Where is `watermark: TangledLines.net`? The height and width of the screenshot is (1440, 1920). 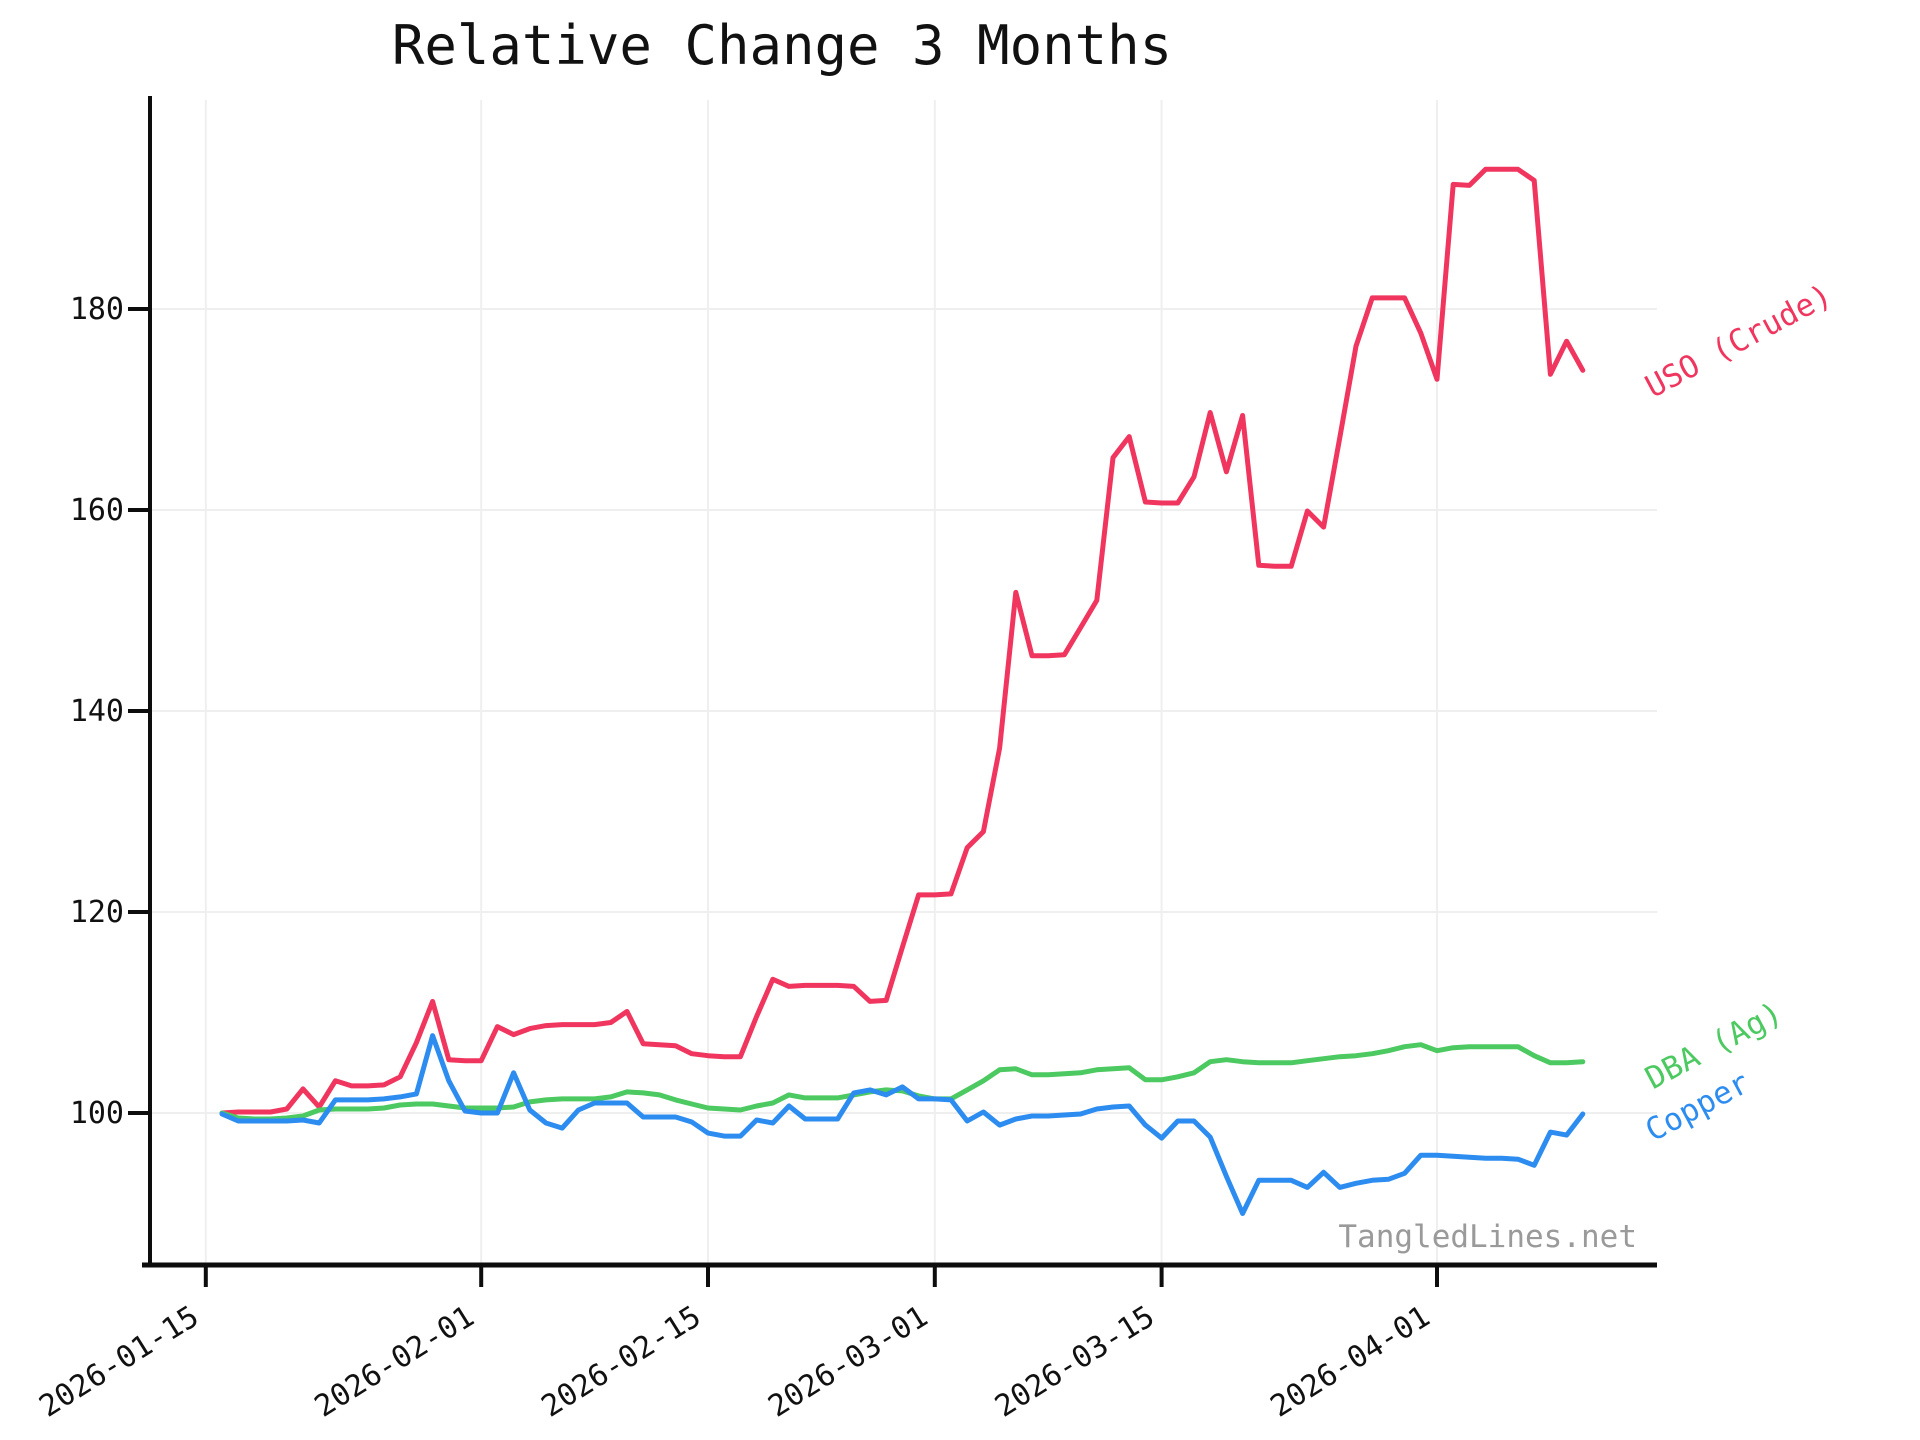 watermark: TangledLines.net is located at coordinates (1487, 1237).